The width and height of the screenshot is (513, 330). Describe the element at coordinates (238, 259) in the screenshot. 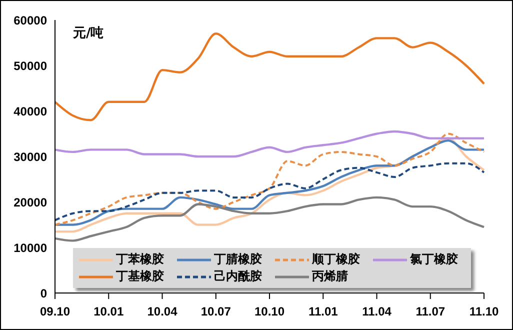

I see `legend-label: 丁腈橡胶` at that location.